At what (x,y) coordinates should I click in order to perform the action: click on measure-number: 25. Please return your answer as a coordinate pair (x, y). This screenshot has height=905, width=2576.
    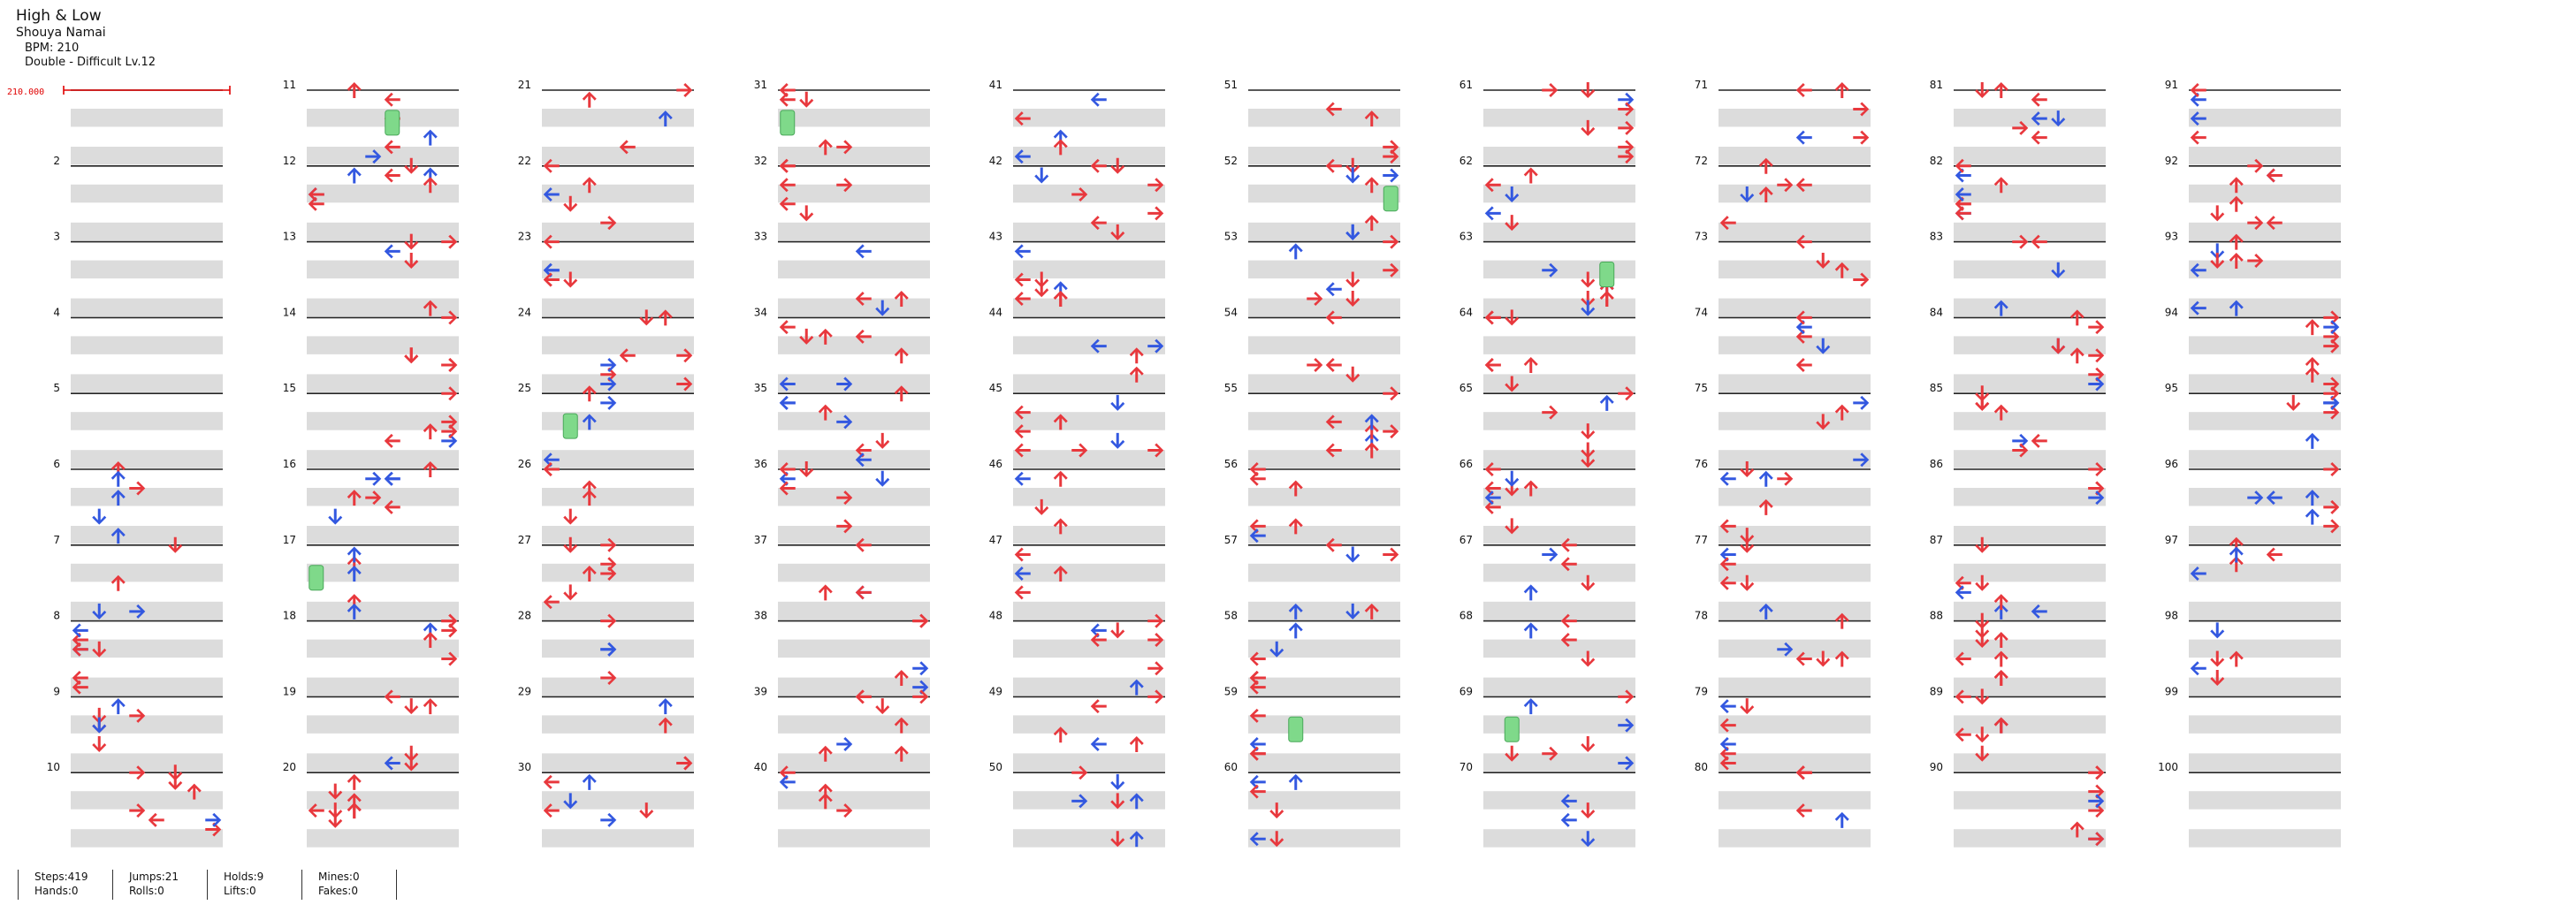
    Looking at the image, I should click on (524, 388).